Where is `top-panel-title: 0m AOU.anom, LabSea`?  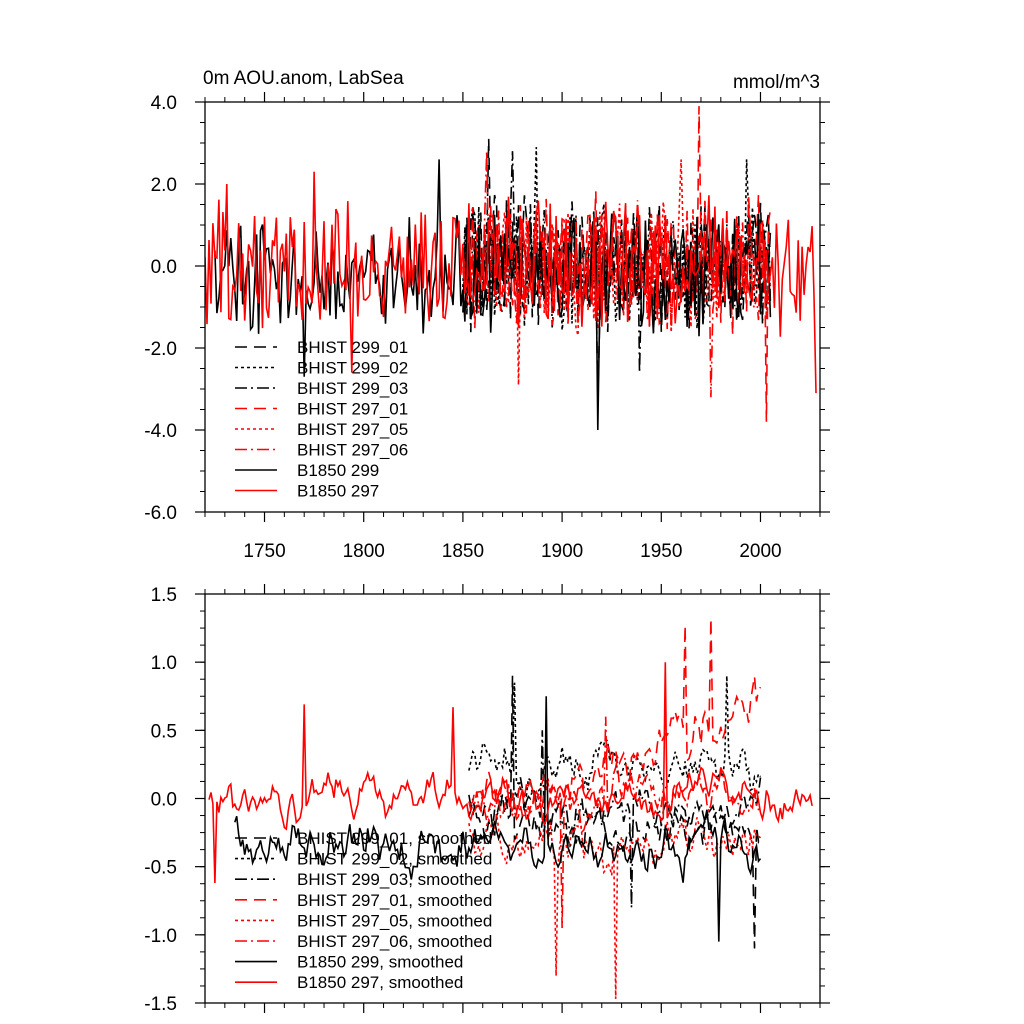
top-panel-title: 0m AOU.anom, LabSea is located at coordinates (303, 78).